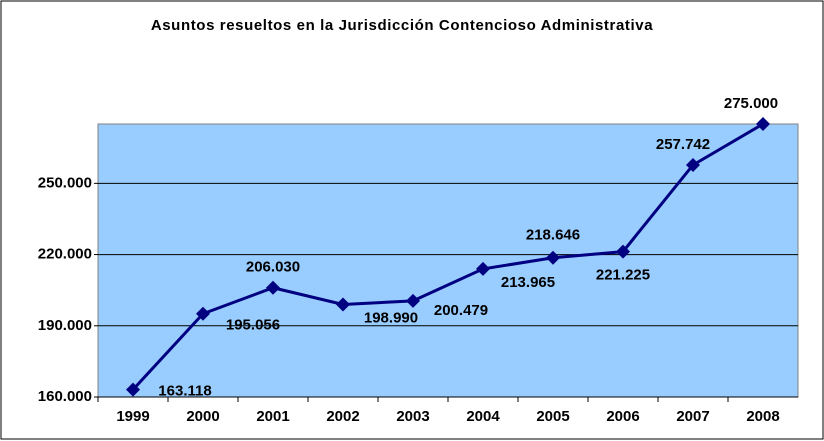  Describe the element at coordinates (622, 416) in the screenshot. I see `x-tick-label: 2006` at that location.